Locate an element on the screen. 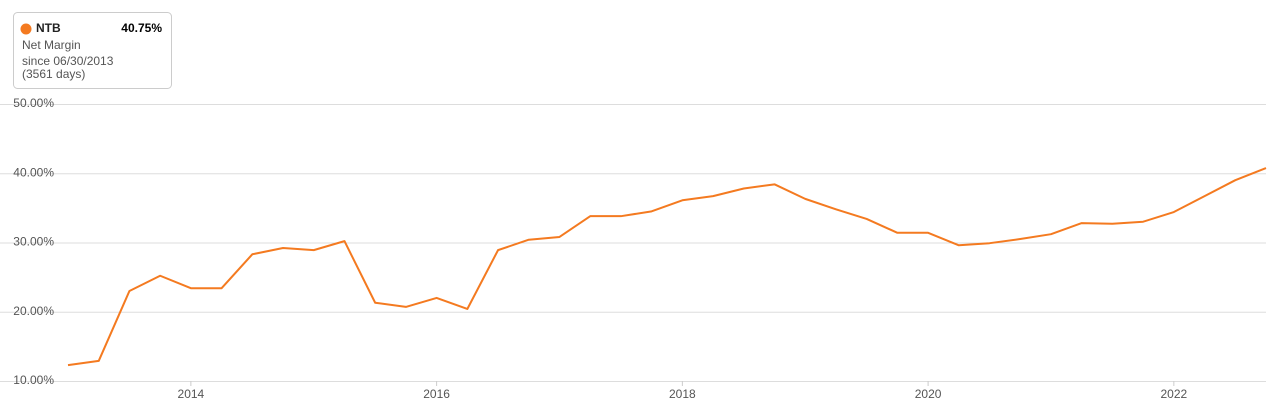 The image size is (1280, 418). x-tick-label: 2018 is located at coordinates (682, 394).